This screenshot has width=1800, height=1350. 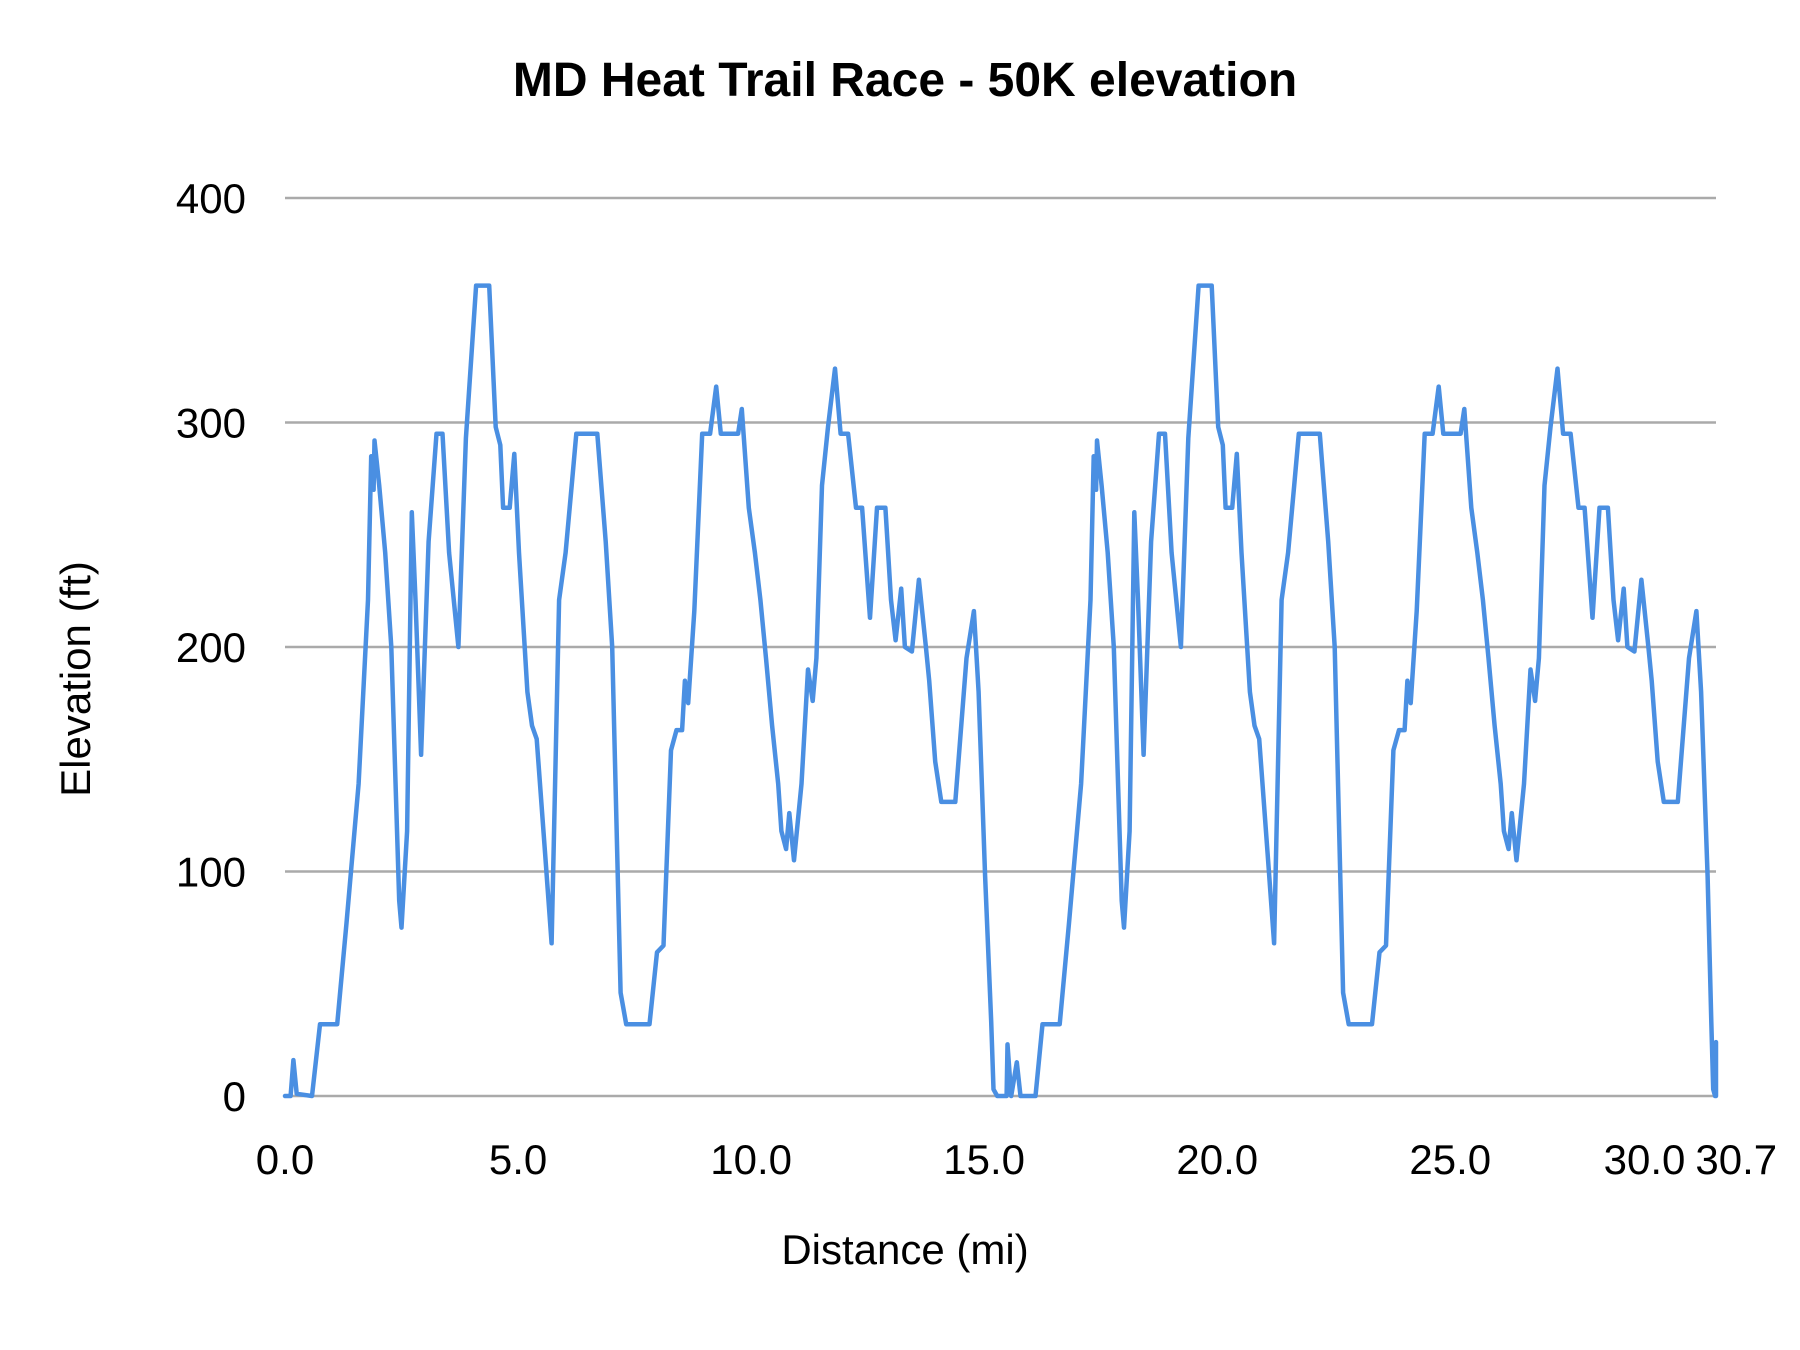 I want to click on x-tick-label: 30.0, so click(x=1645, y=1159).